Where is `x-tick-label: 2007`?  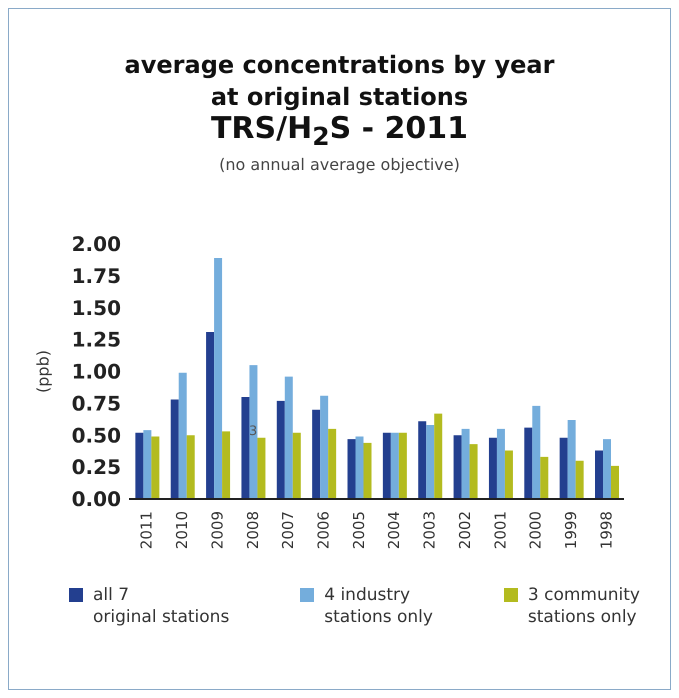
x-tick-label: 2007 is located at coordinates (288, 530).